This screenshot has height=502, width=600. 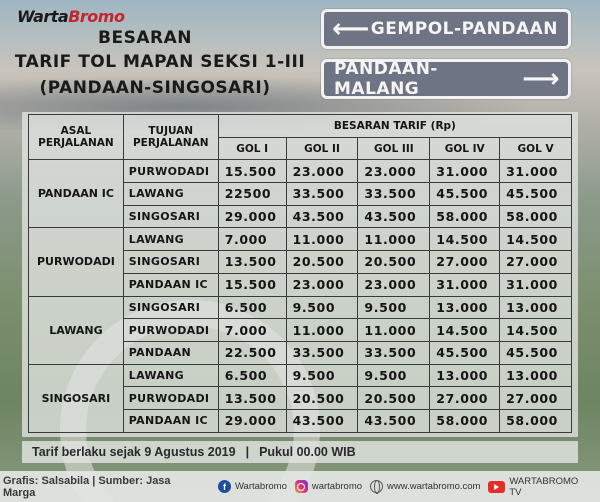 What do you see at coordinates (160, 62) in the screenshot?
I see `title-line-2: TARIF TOL MAPAN SEKSI 1-III` at bounding box center [160, 62].